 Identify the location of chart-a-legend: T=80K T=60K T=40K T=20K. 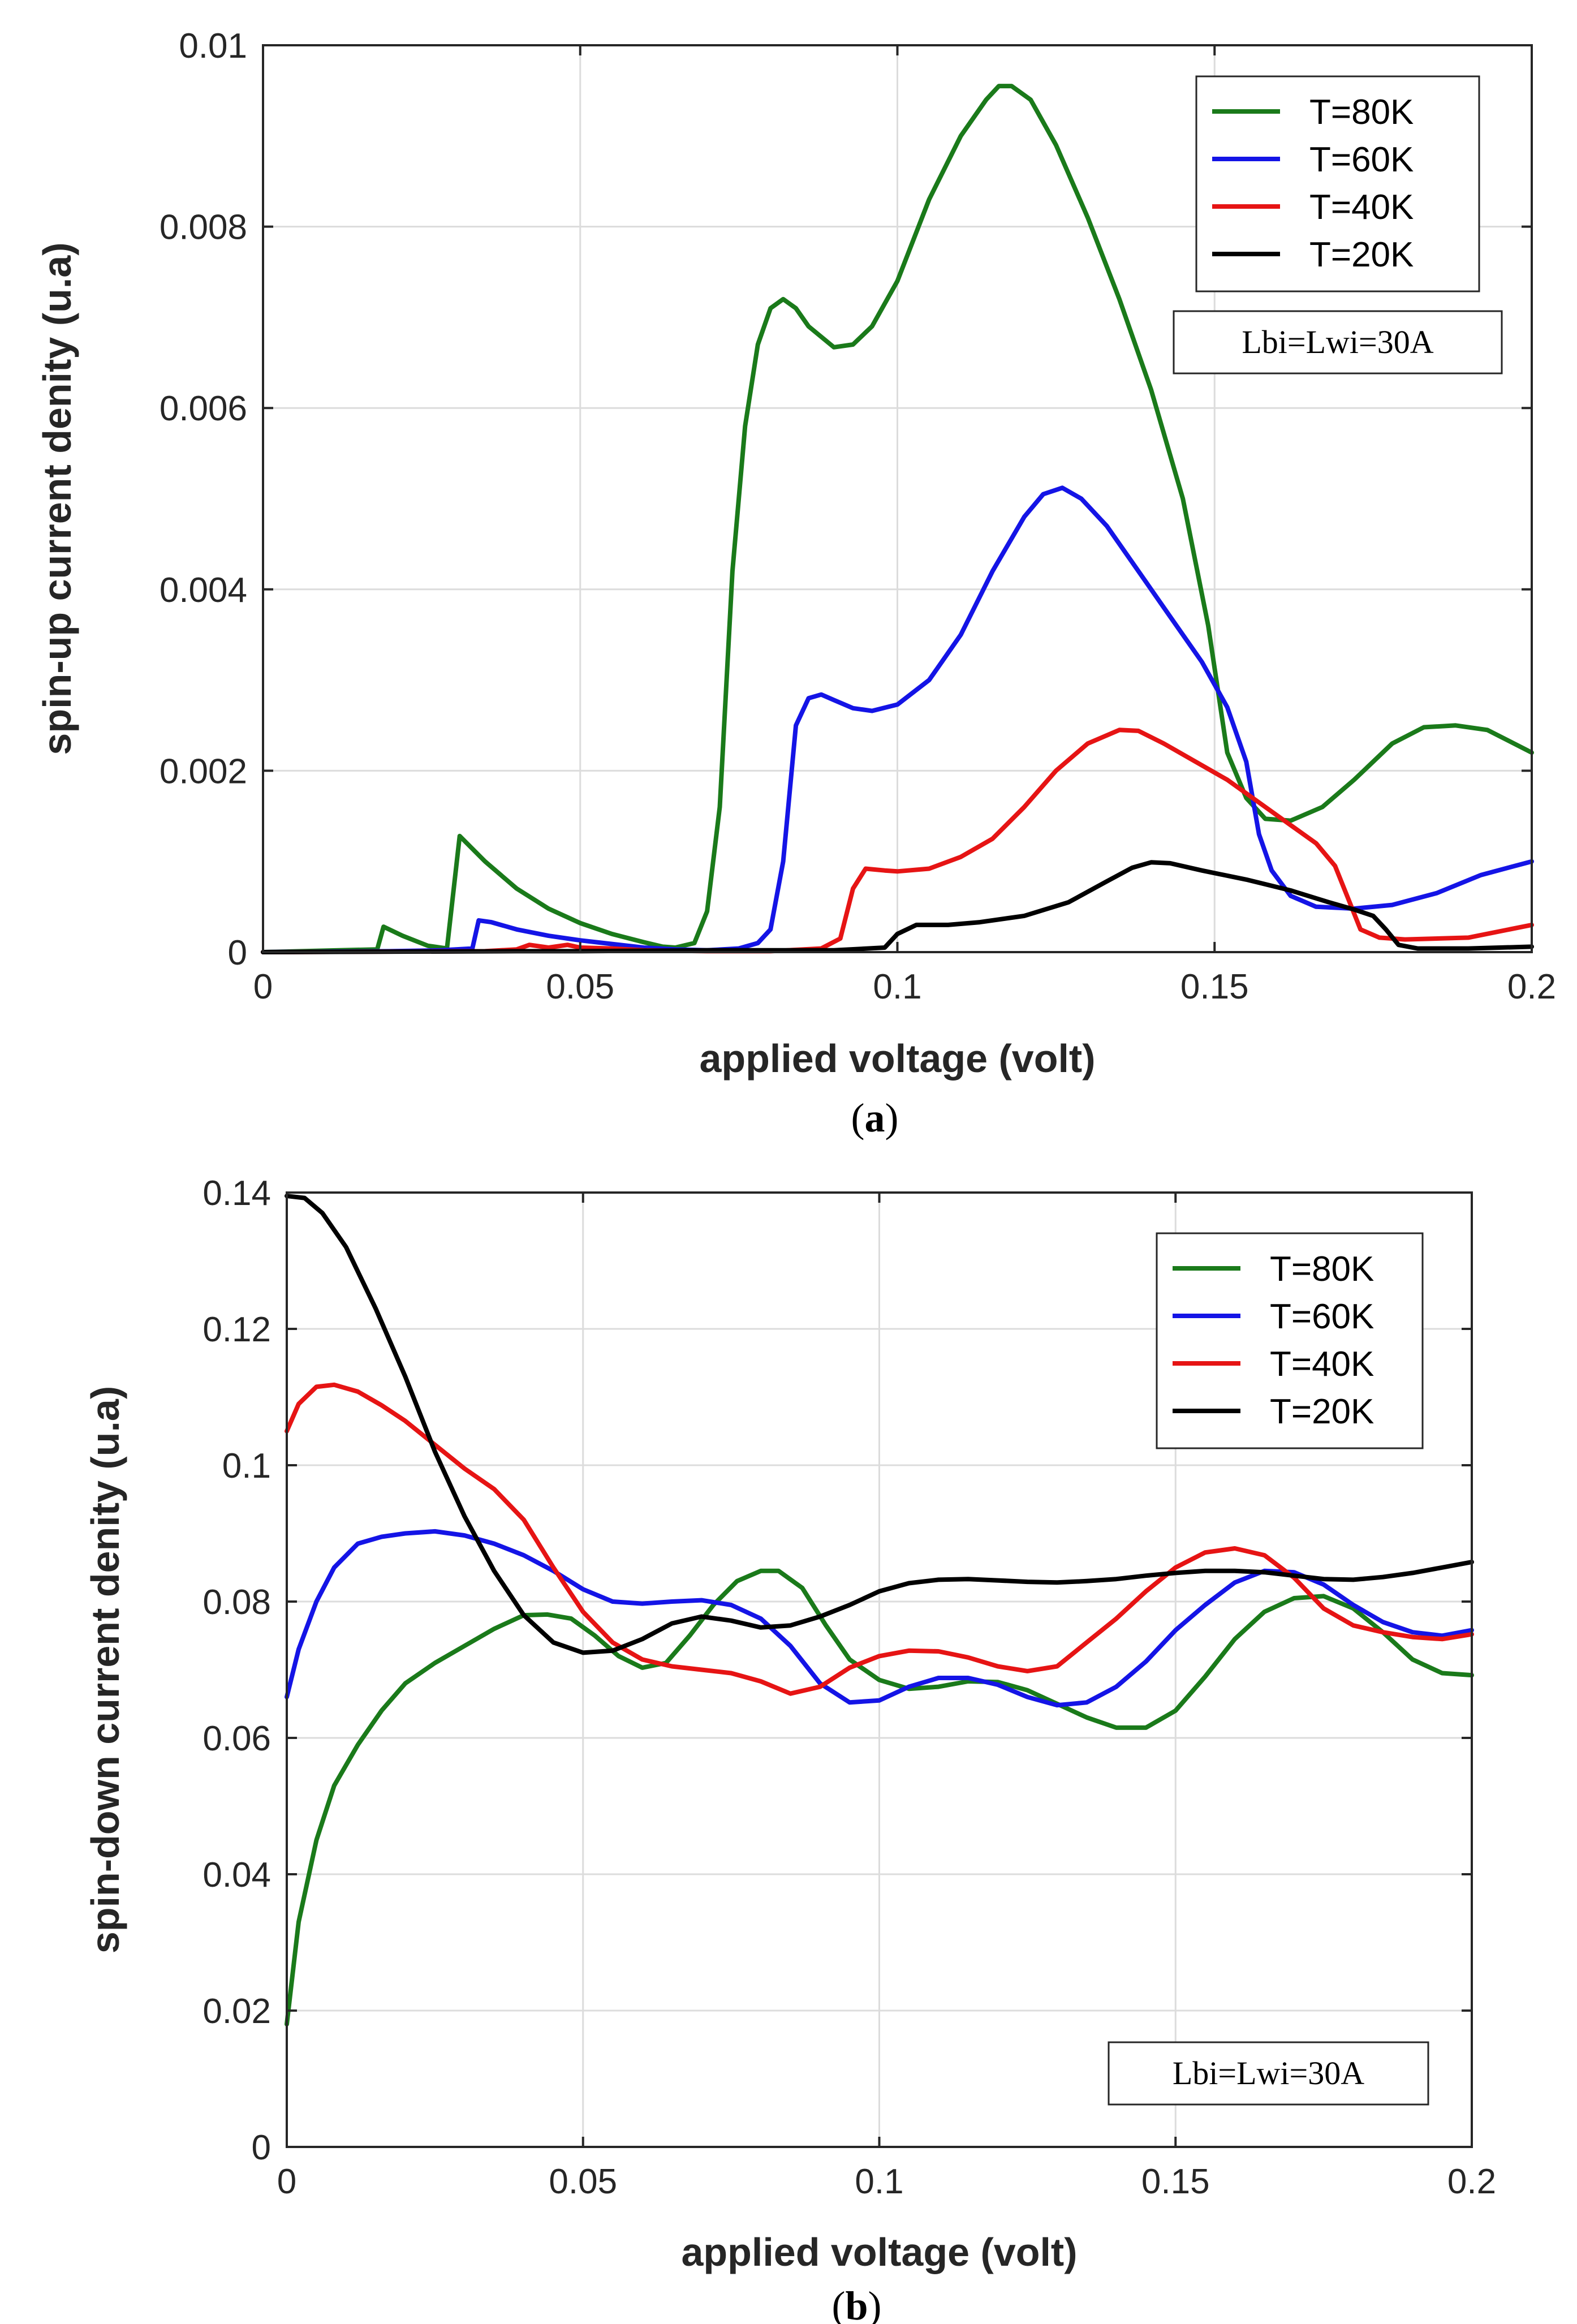
(1337, 184).